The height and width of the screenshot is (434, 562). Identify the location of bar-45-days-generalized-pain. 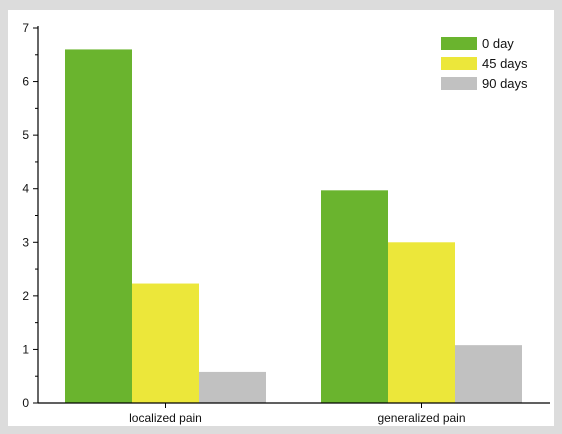
(421, 322).